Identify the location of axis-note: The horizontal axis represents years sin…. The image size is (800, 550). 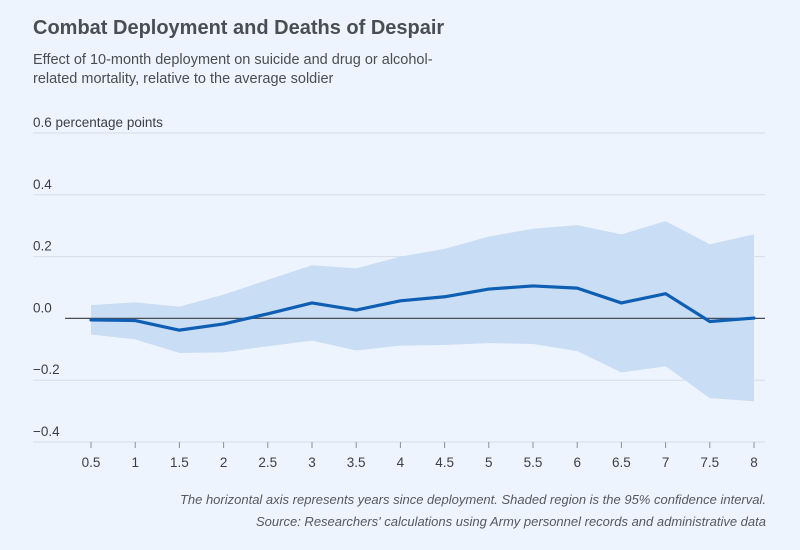
(472, 499).